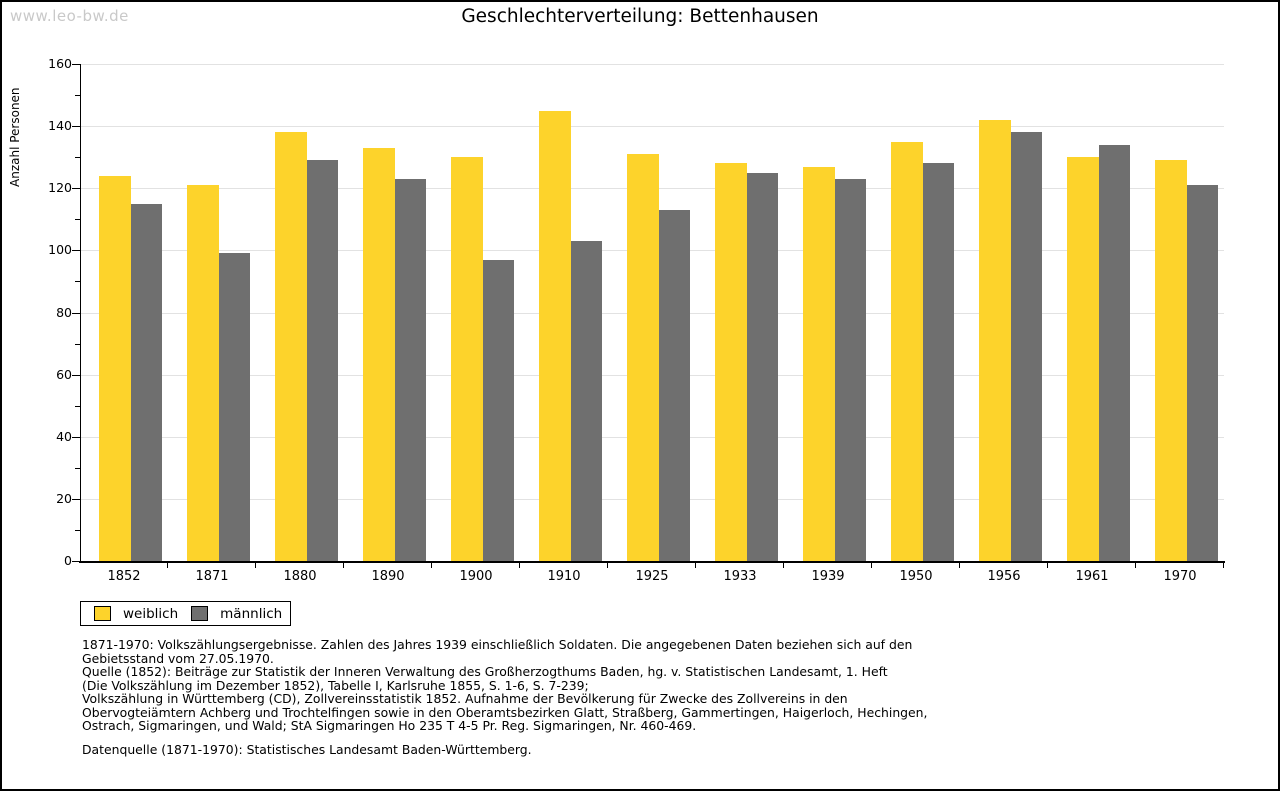 This screenshot has width=1280, height=791. Describe the element at coordinates (1026, 346) in the screenshot. I see `bar-männlich-1956` at that location.